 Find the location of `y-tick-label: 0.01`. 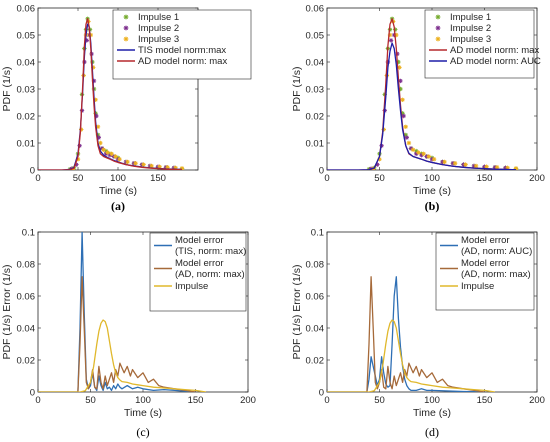

y-tick-label: 0.01 is located at coordinates (315, 143).